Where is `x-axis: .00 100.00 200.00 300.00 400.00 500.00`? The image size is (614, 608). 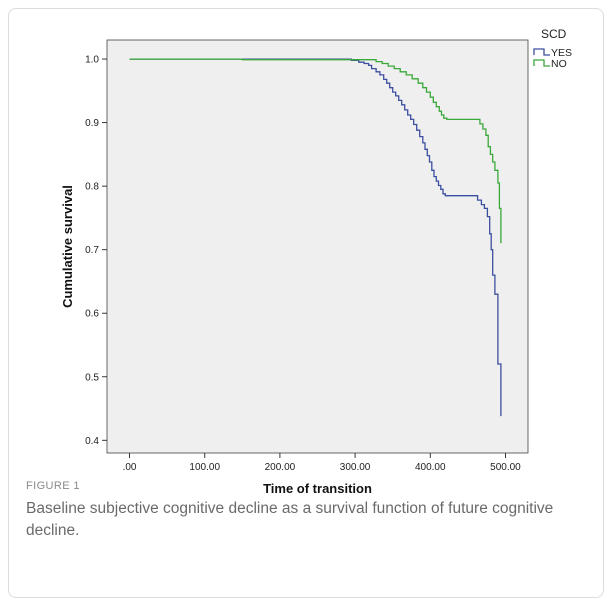
x-axis: .00 100.00 200.00 300.00 400.00 500.00 is located at coordinates (322, 463).